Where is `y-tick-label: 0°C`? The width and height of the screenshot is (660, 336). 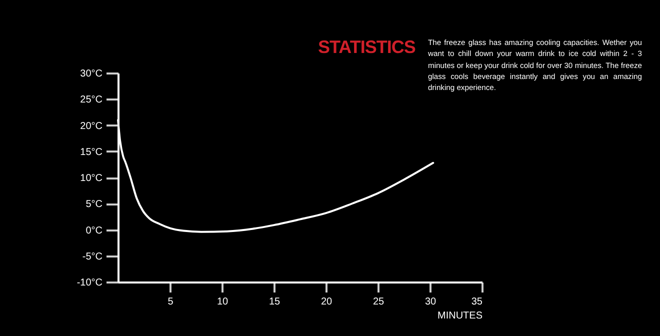
y-tick-label: 0°C is located at coordinates (94, 230).